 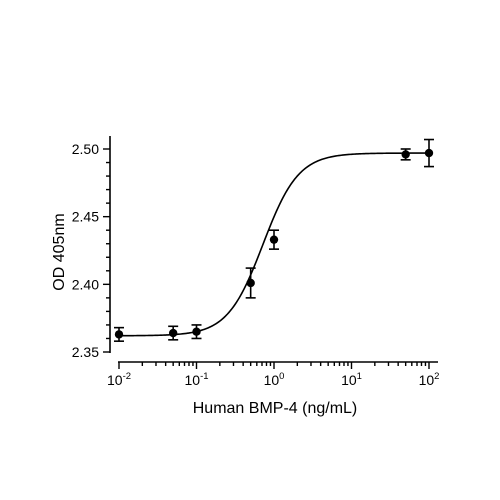 What do you see at coordinates (204, 376) in the screenshot?
I see `x-tick-exponent: -1` at bounding box center [204, 376].